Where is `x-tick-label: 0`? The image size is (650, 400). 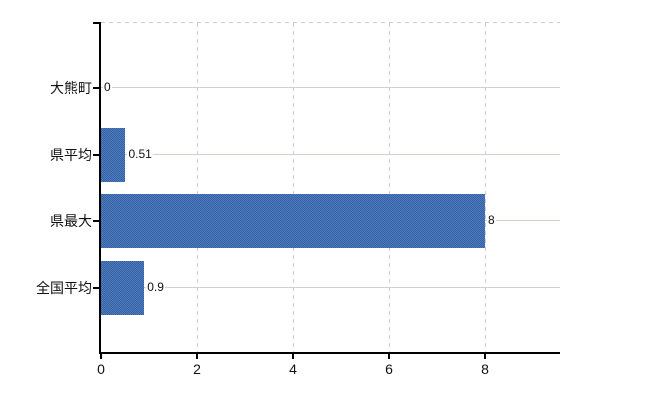
x-tick-label: 0 is located at coordinates (101, 369).